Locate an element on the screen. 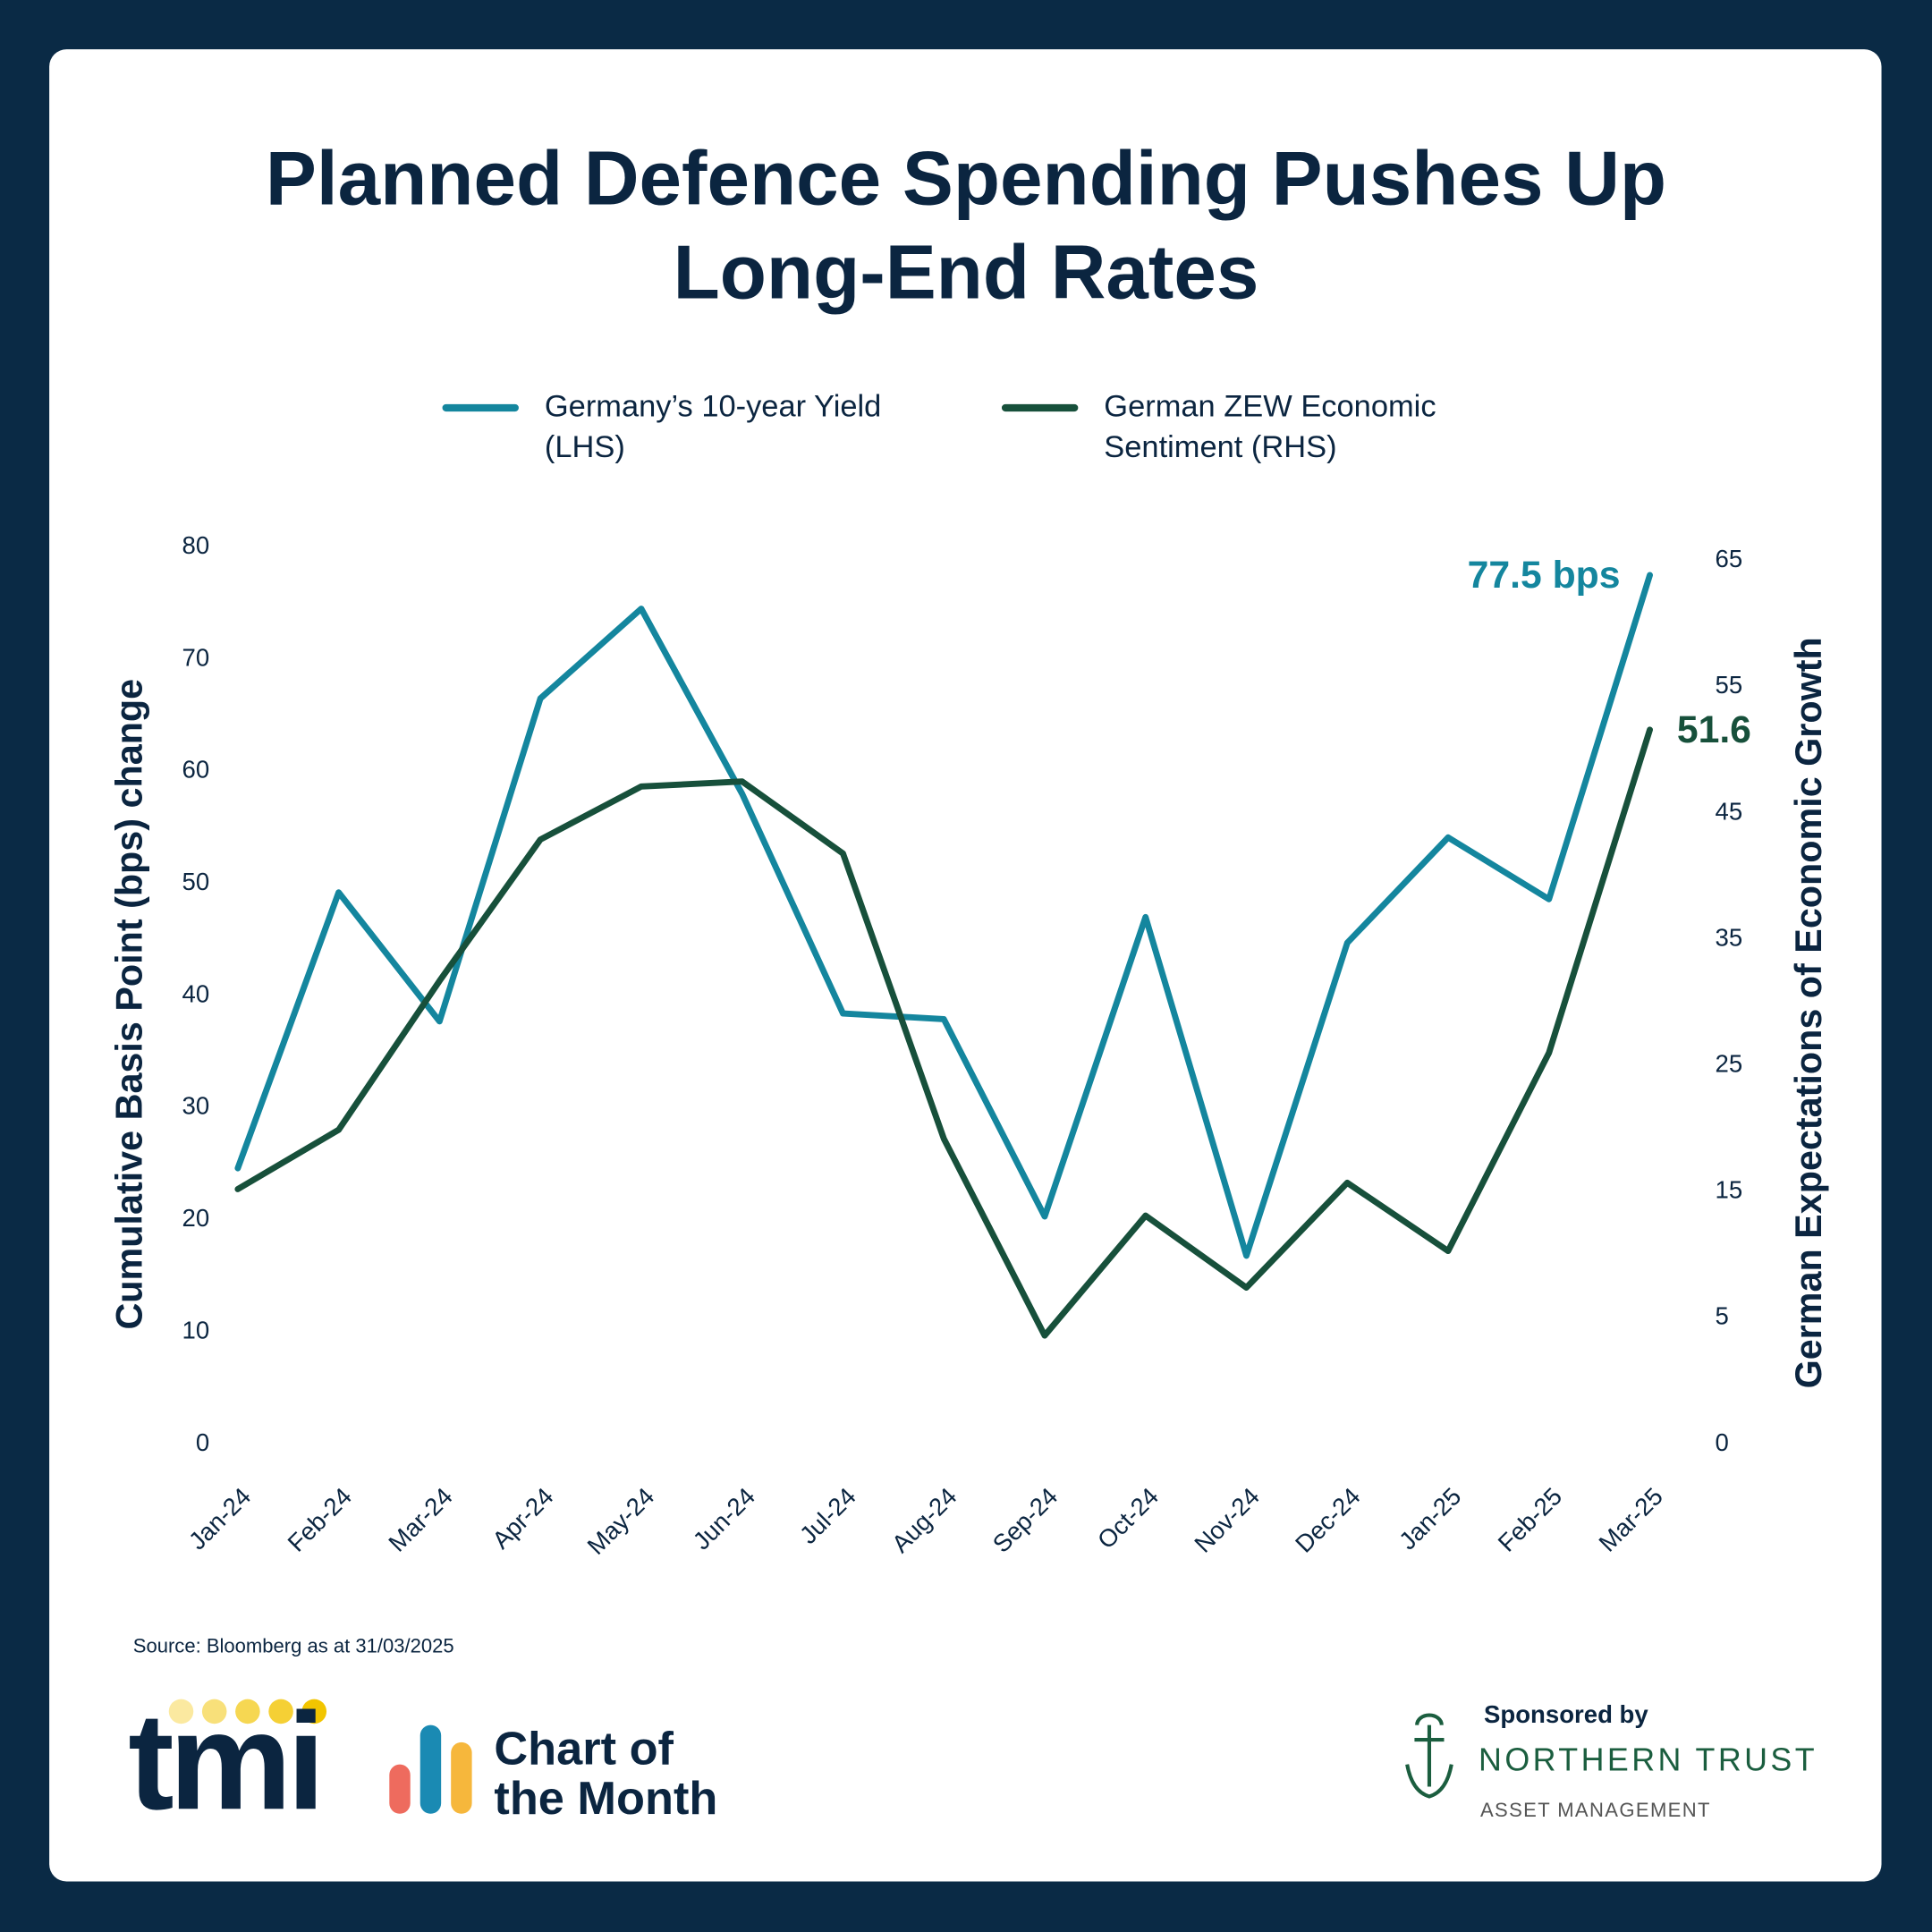  y2-tick-label: 5 is located at coordinates (1722, 1316).